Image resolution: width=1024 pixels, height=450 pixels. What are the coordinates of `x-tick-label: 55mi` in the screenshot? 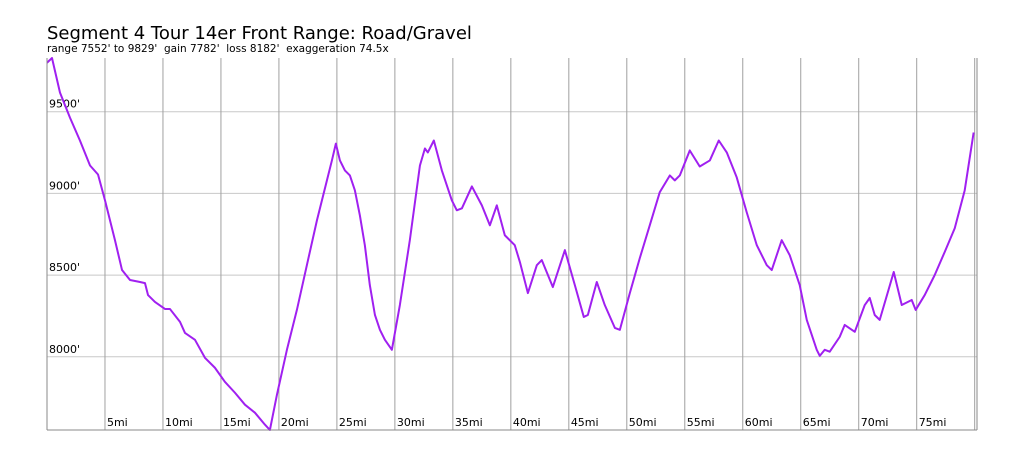 It's located at (701, 422).